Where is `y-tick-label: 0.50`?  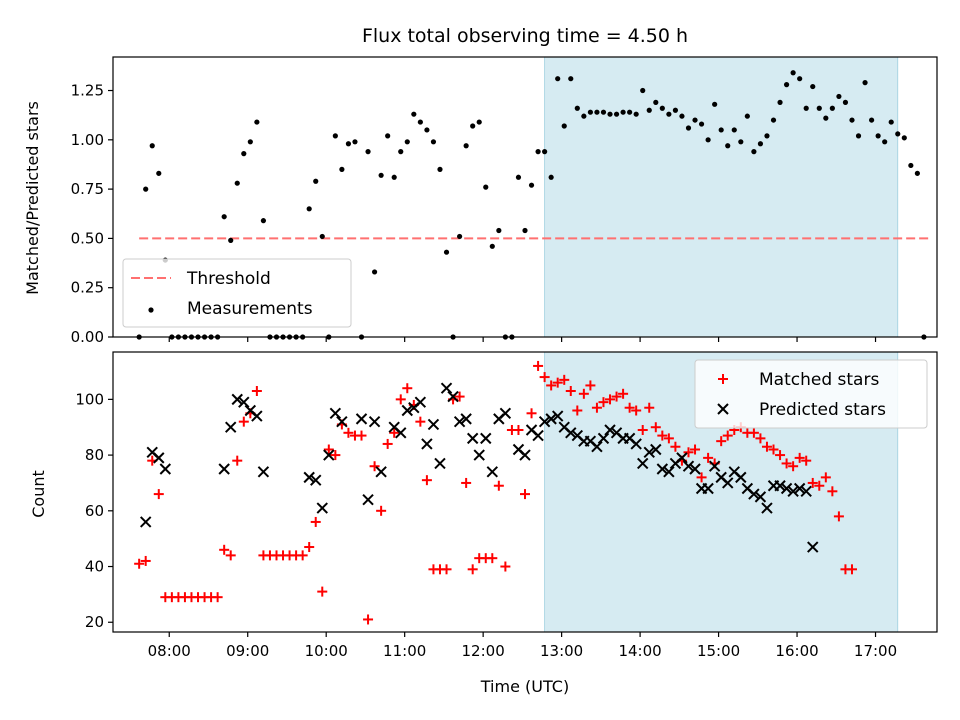
y-tick-label: 0.50 is located at coordinates (87, 238).